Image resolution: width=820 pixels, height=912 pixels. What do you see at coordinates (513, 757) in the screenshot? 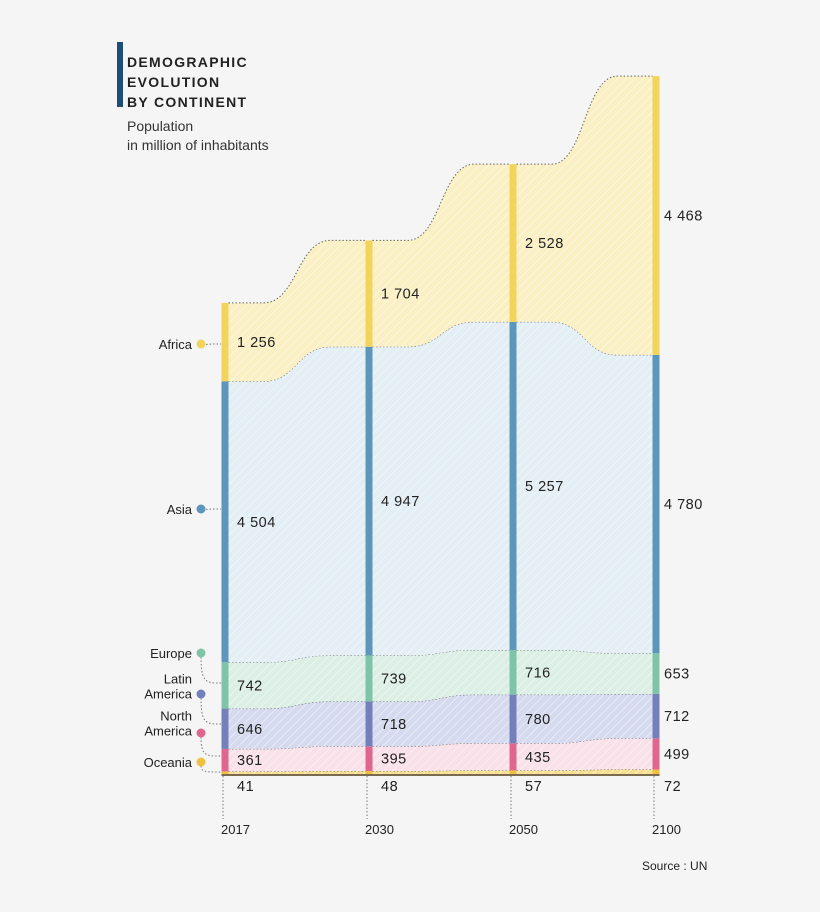
I see `bar-segment-north-america-2050` at bounding box center [513, 757].